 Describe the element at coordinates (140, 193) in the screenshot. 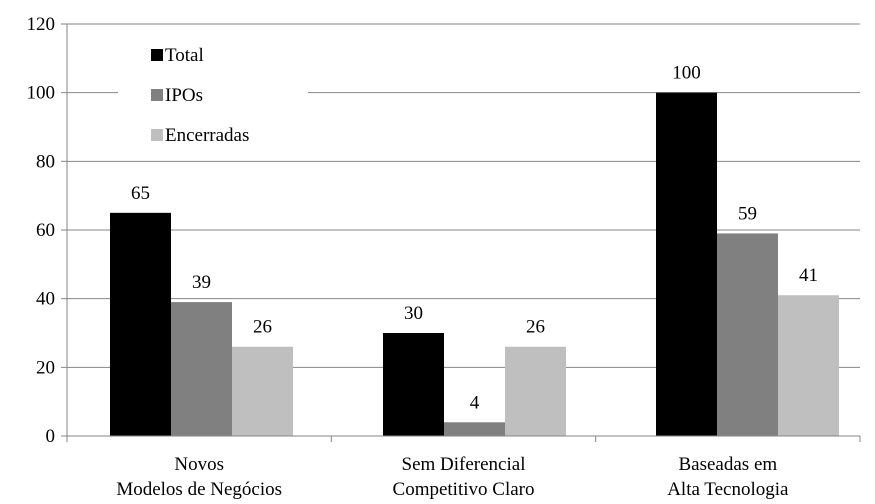

I see `data-label: 65` at that location.